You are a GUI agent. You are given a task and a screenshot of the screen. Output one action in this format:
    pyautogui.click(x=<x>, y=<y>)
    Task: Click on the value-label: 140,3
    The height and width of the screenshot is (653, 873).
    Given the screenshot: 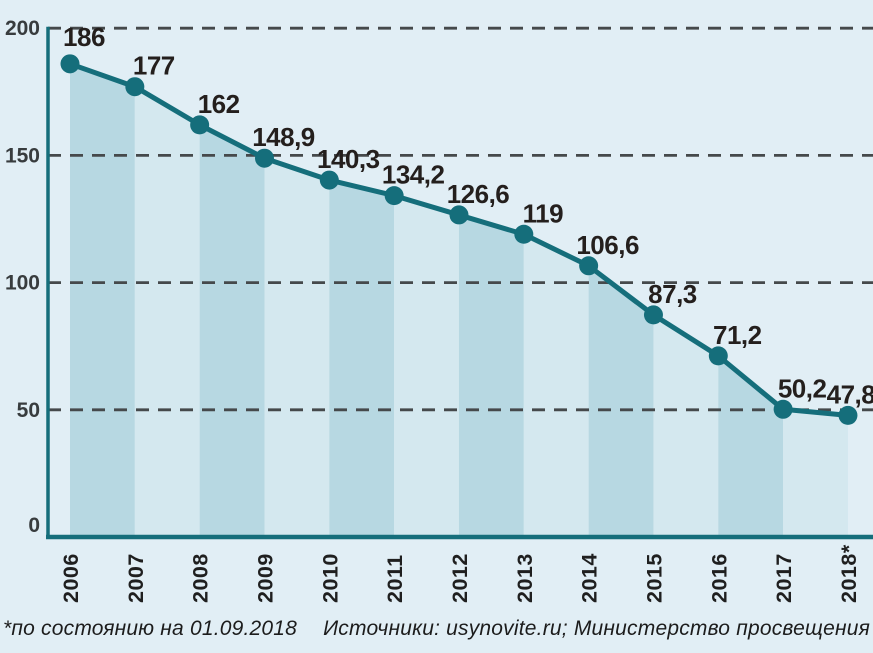 What is the action you would take?
    pyautogui.click(x=348, y=159)
    